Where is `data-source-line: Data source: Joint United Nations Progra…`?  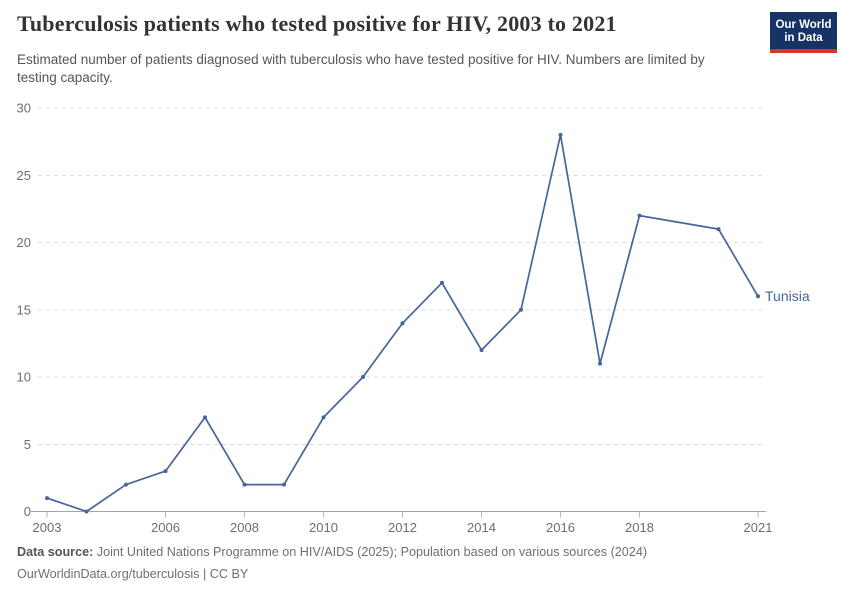
data-source-line: Data source: Joint United Nations Progra… is located at coordinates (332, 552).